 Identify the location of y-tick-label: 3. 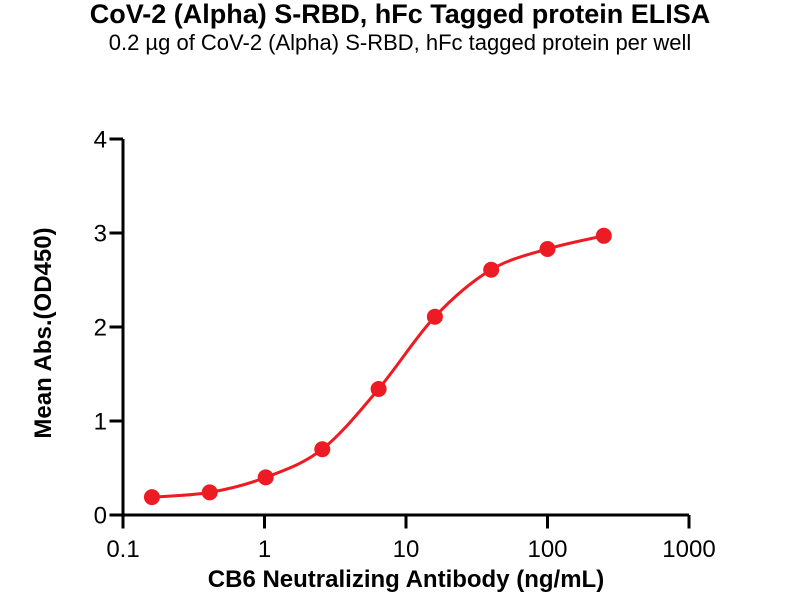
(100, 234).